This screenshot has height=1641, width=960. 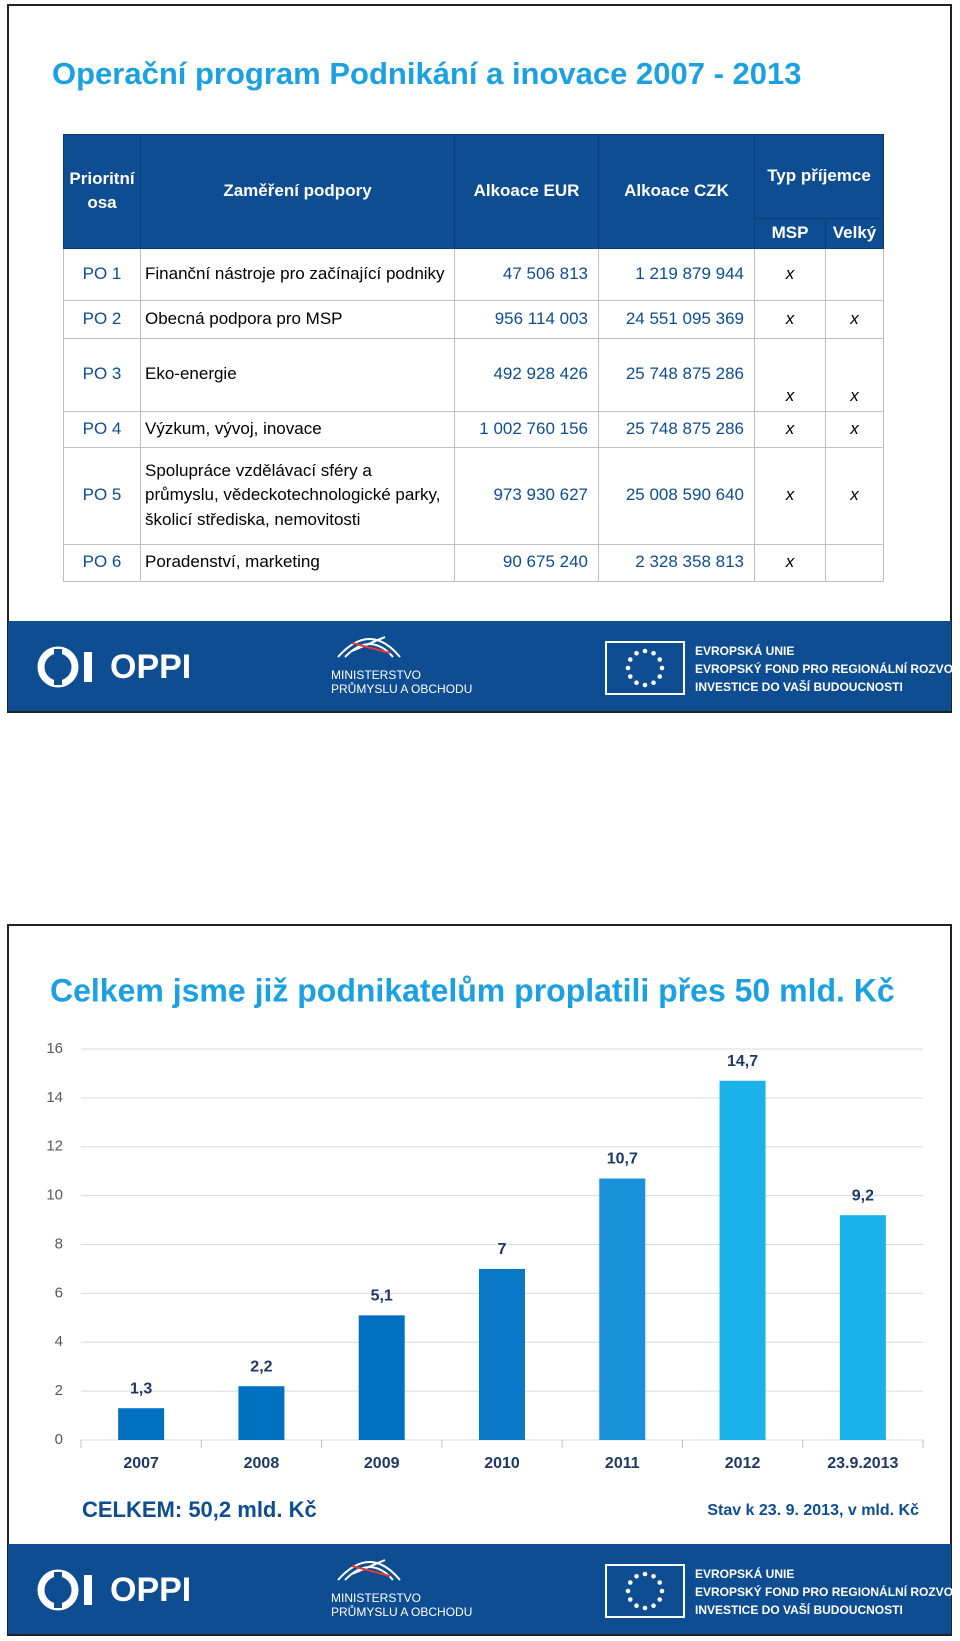 What do you see at coordinates (297, 274) in the screenshot?
I see `text-cell: Finanční nástroje pro začínající podniky` at bounding box center [297, 274].